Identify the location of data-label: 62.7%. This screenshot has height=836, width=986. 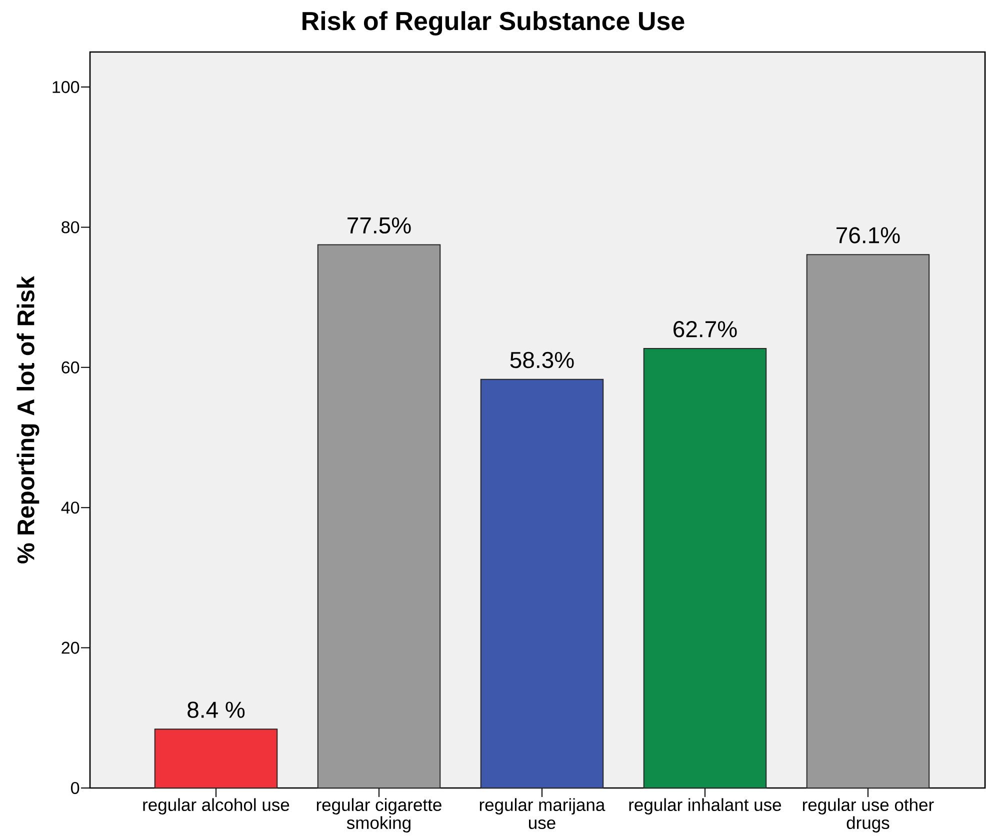
(705, 329).